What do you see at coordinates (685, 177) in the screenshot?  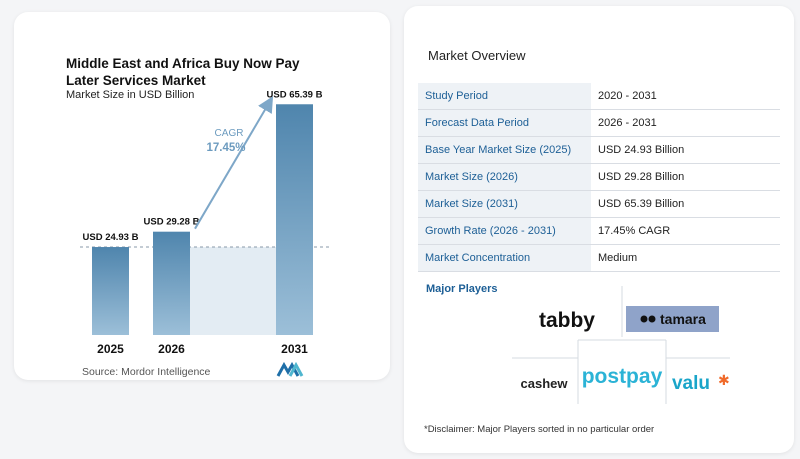 I see `row-value: USD 29.28 Billion` at bounding box center [685, 177].